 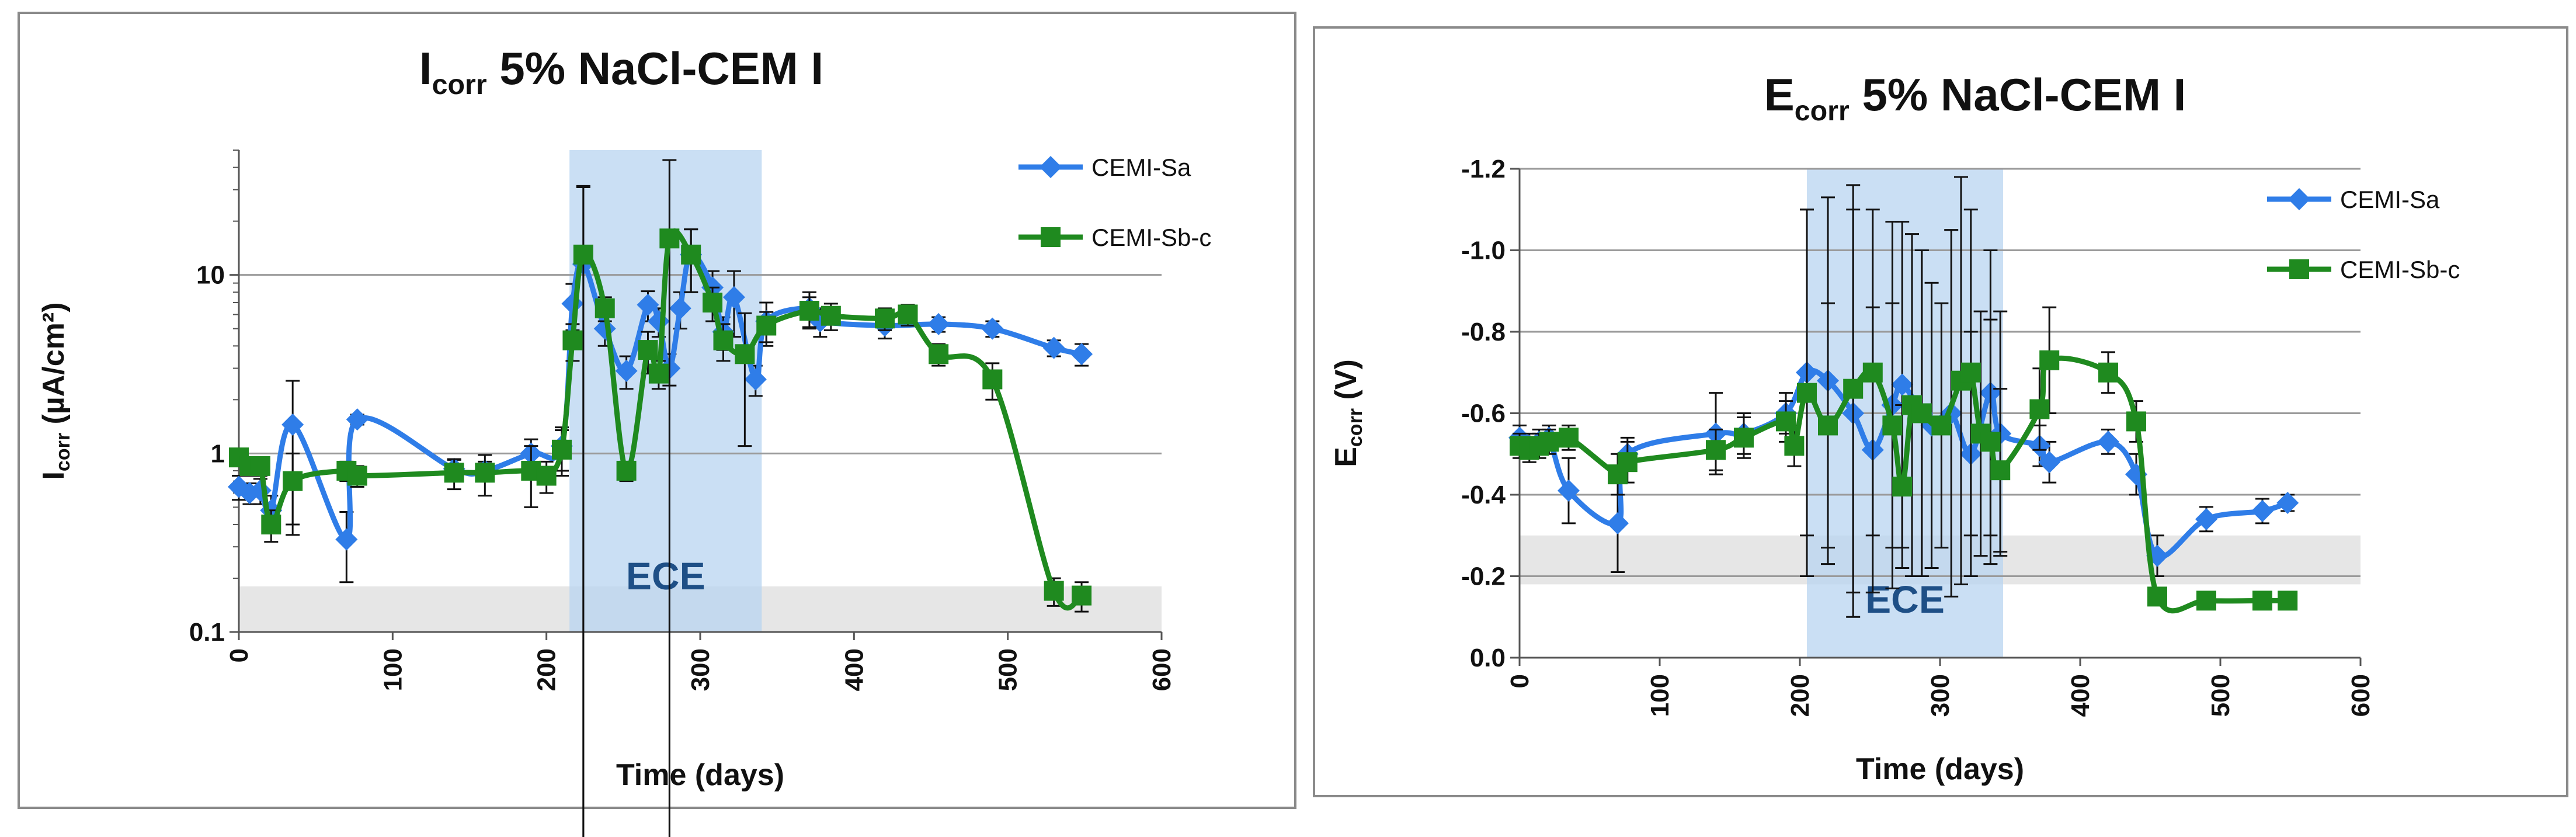 I want to click on ecorr-y-tick-label: -1.0, so click(x=1484, y=251).